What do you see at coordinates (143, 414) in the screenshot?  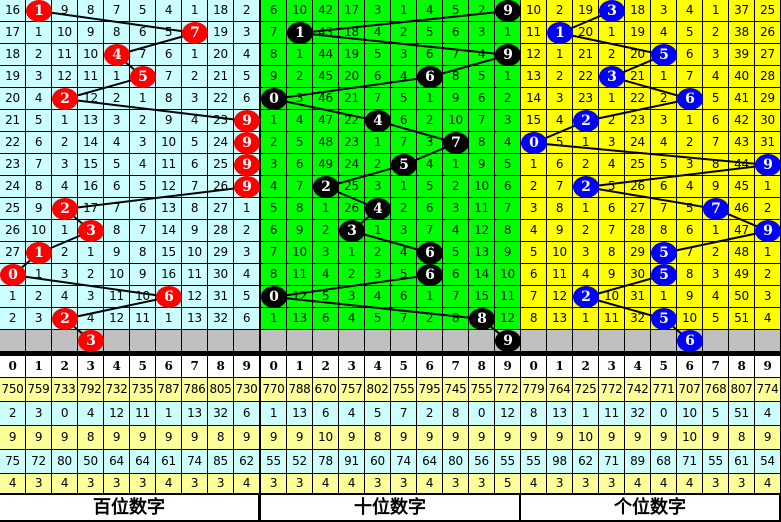 I see `stat-cell: 11` at bounding box center [143, 414].